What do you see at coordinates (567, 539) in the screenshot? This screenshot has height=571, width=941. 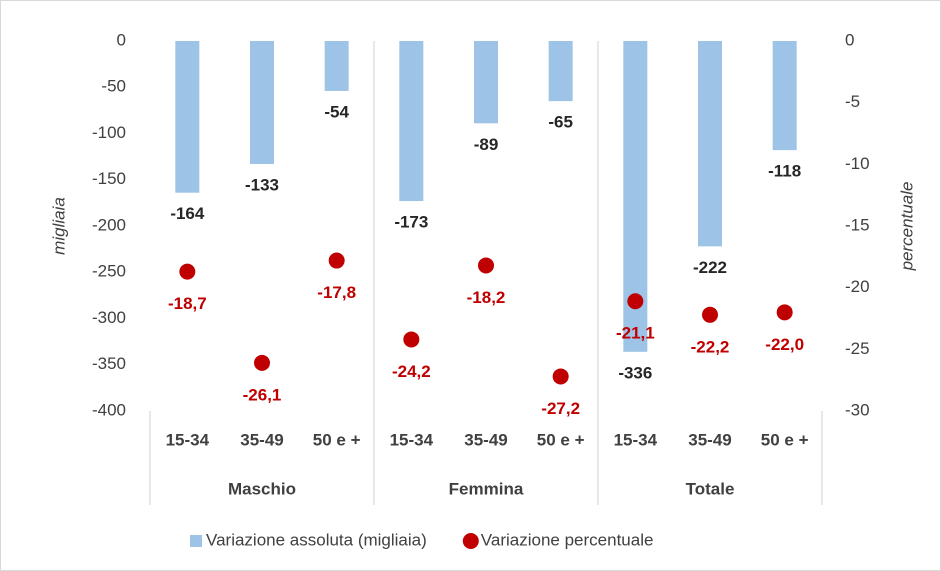 I see `legend-label: Variazione percentuale` at bounding box center [567, 539].